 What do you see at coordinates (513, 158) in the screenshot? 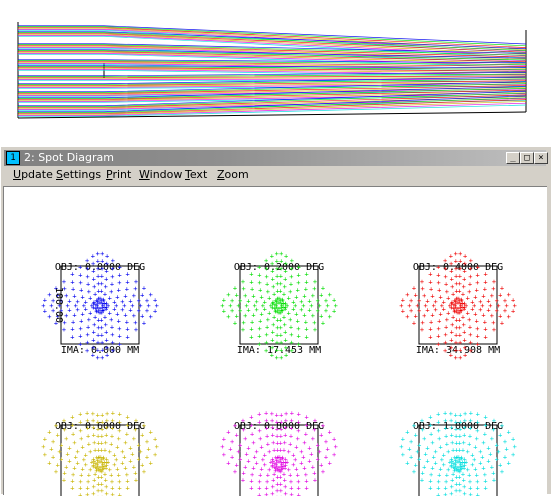
I see `minimize-button: _` at bounding box center [513, 158].